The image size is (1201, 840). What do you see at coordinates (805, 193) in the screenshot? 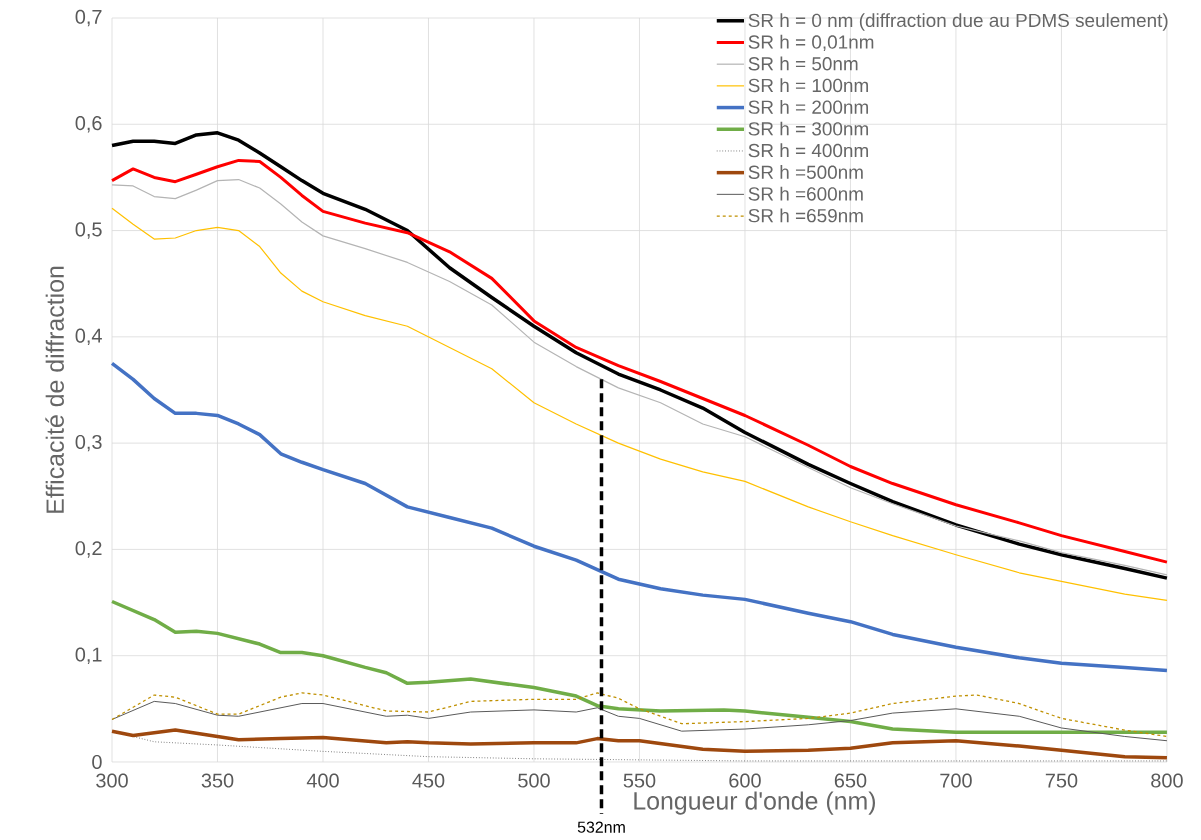
I see `legend-label: SR h =600nm` at bounding box center [805, 193].